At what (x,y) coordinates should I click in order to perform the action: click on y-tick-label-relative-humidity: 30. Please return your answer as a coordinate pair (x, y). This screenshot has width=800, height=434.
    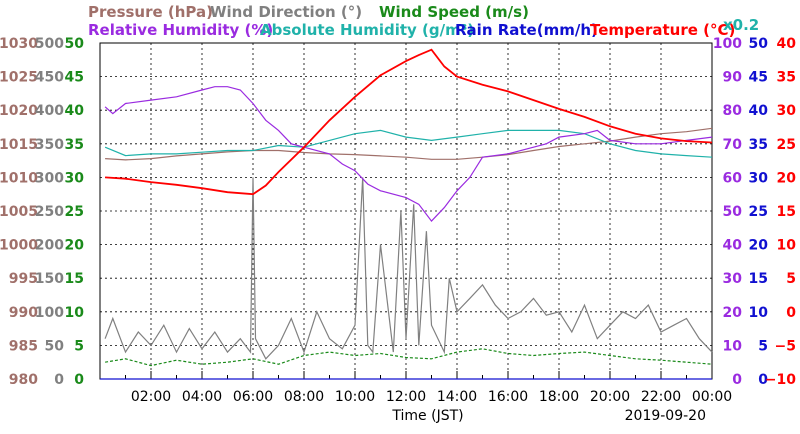
    Looking at the image, I should click on (733, 279).